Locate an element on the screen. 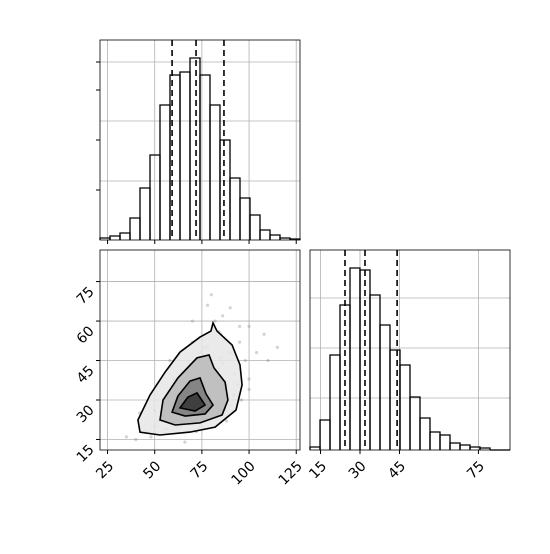 The width and height of the screenshot is (550, 554). contour is located at coordinates (192, 401).